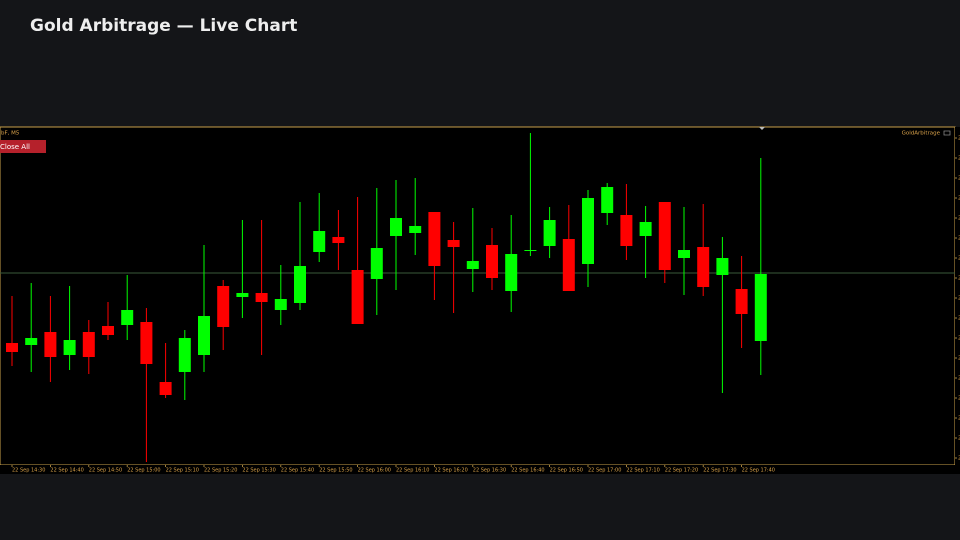 This screenshot has height=540, width=960. What do you see at coordinates (959, 359) in the screenshot?
I see `y-tick-label: 2640` at bounding box center [959, 359].